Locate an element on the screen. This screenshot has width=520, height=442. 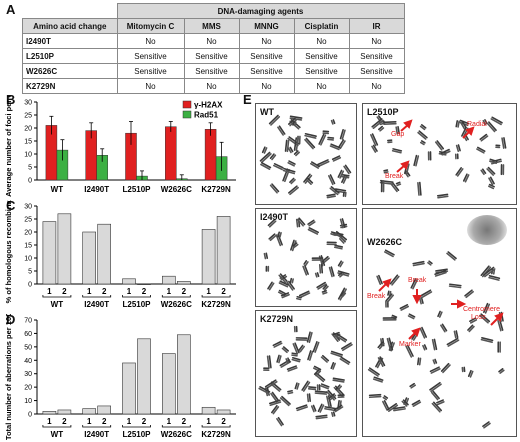
y-tick-label: 25 is located at coordinates (28, 116).